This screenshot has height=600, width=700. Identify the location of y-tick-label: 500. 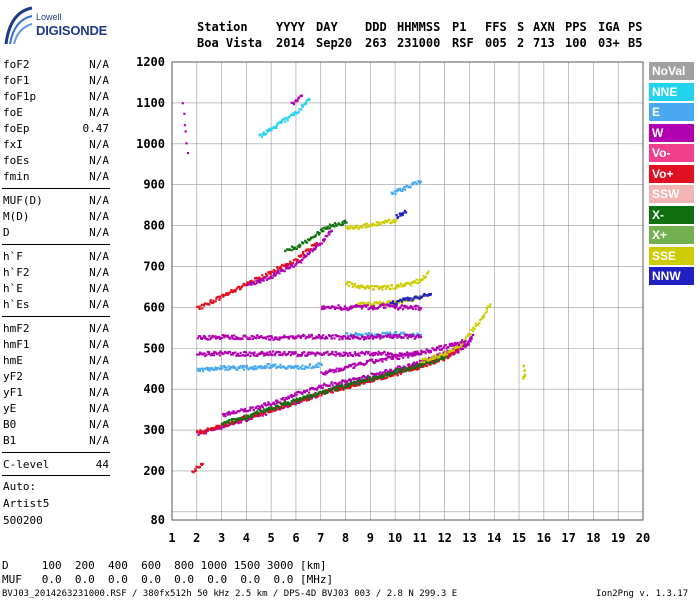
(154, 348).